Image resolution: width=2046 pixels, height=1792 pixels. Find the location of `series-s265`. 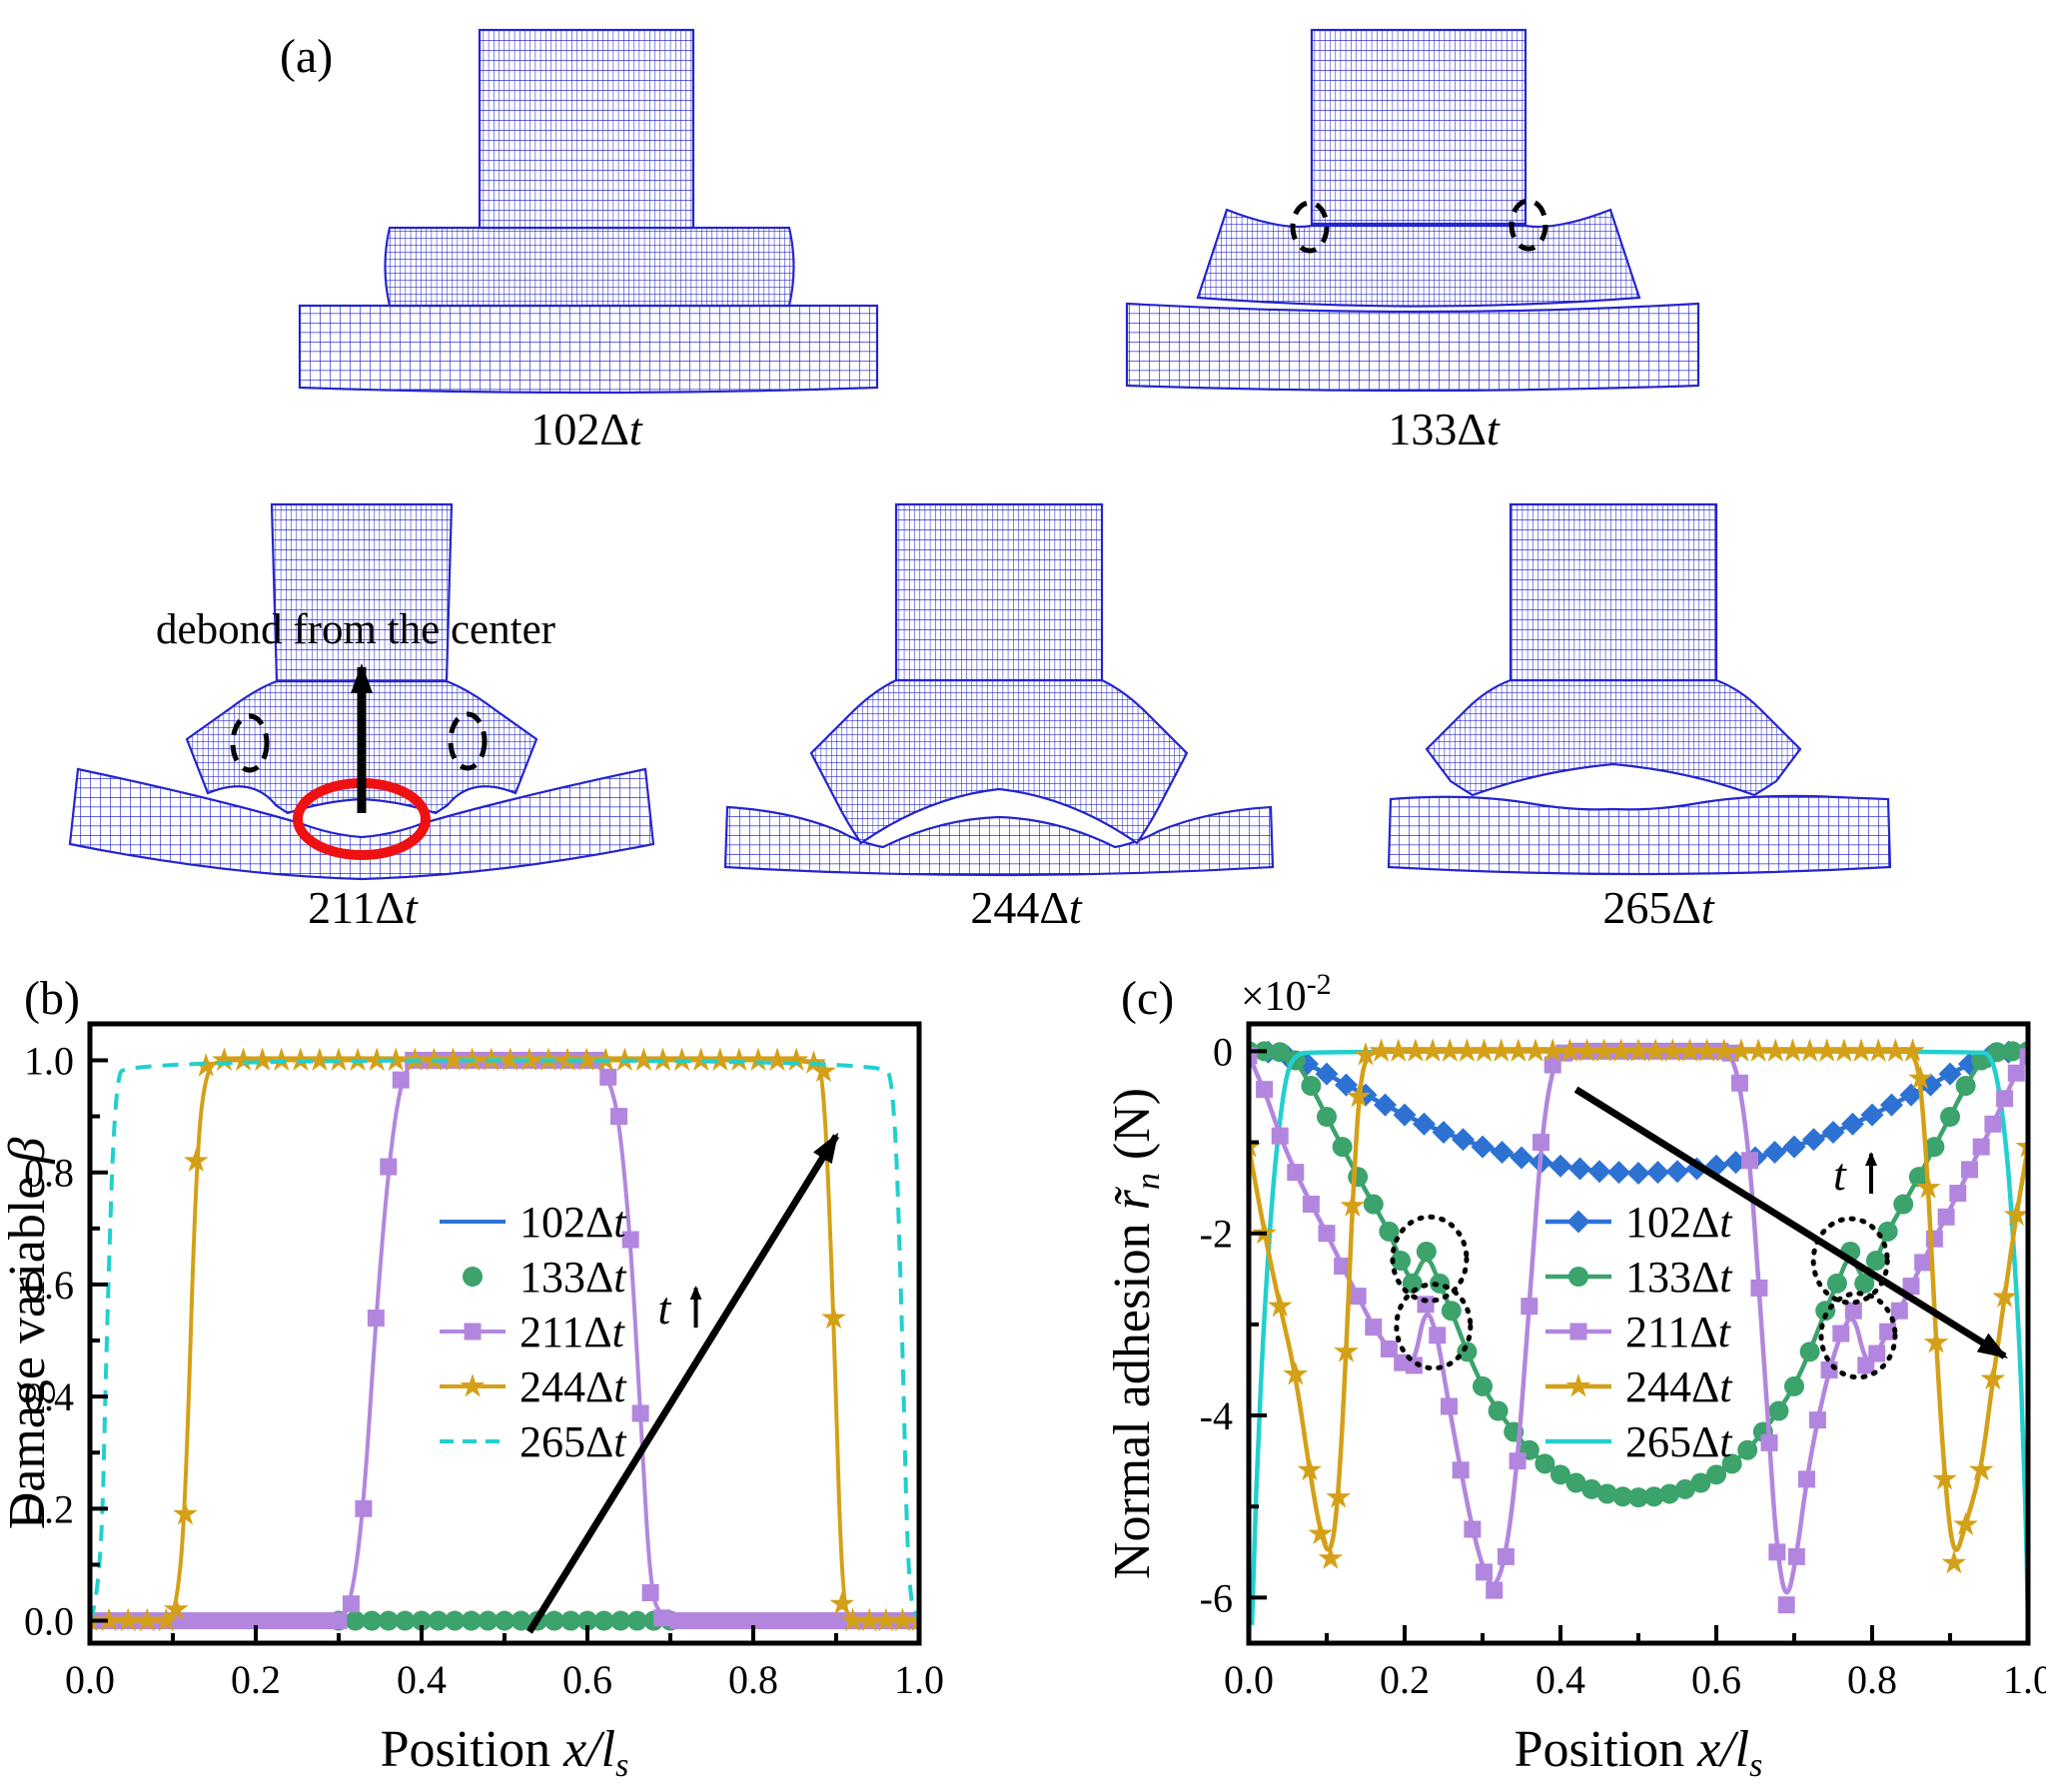

series-s265 is located at coordinates (504, 1340).